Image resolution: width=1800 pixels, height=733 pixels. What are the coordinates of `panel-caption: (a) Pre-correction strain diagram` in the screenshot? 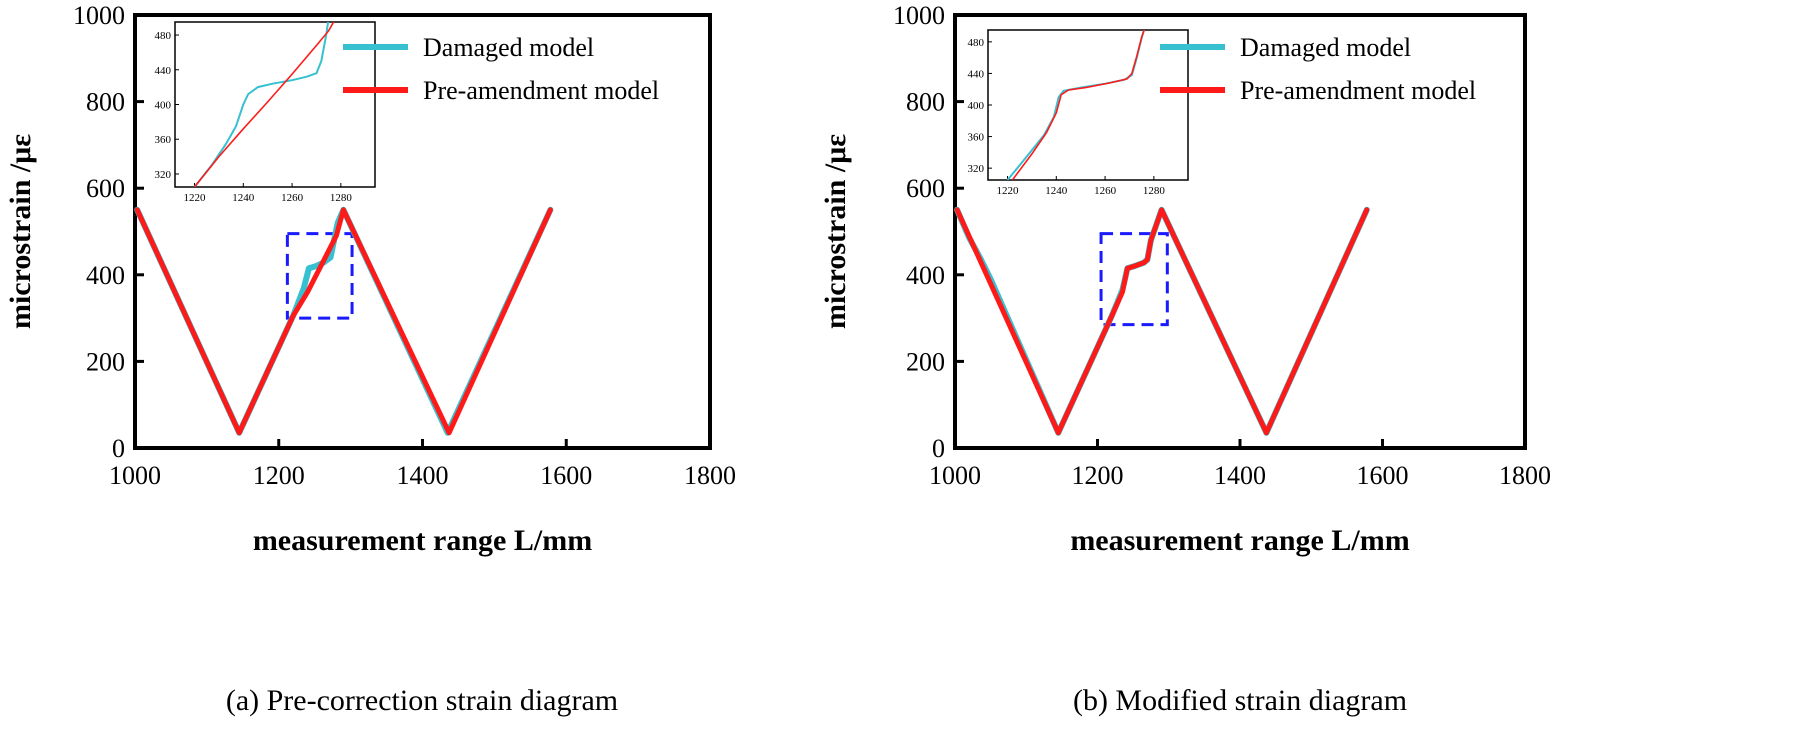 It's located at (422, 700).